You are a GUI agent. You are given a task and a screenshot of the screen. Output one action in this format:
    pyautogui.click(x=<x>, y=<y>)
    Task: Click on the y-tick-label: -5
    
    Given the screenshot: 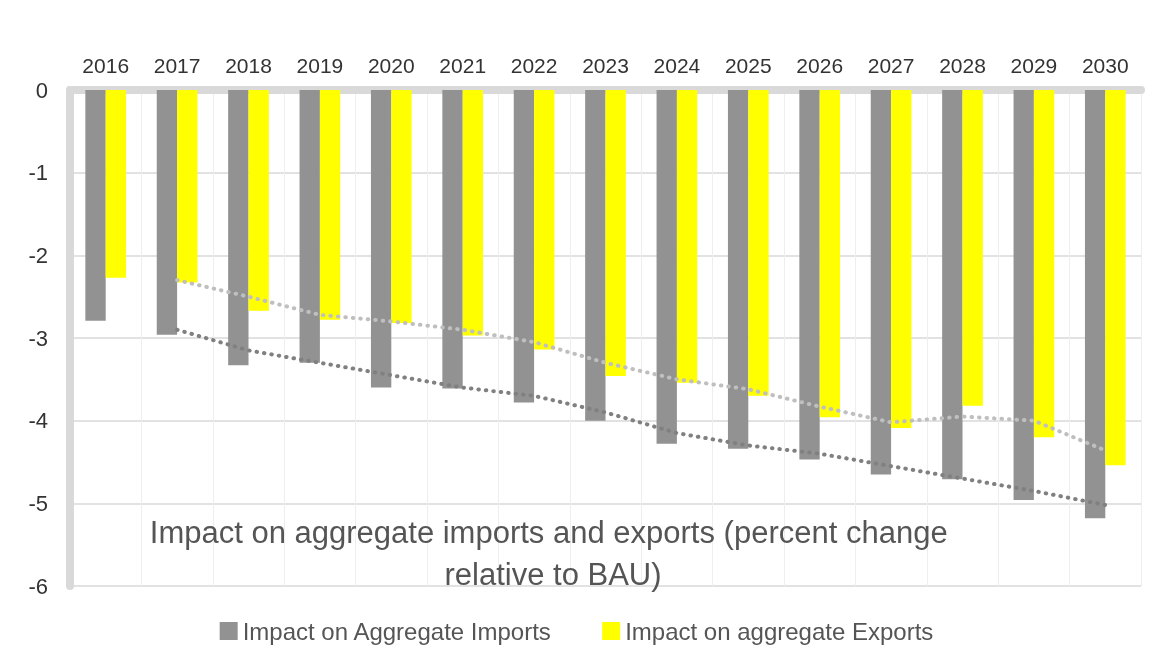 What is the action you would take?
    pyautogui.click(x=38, y=503)
    